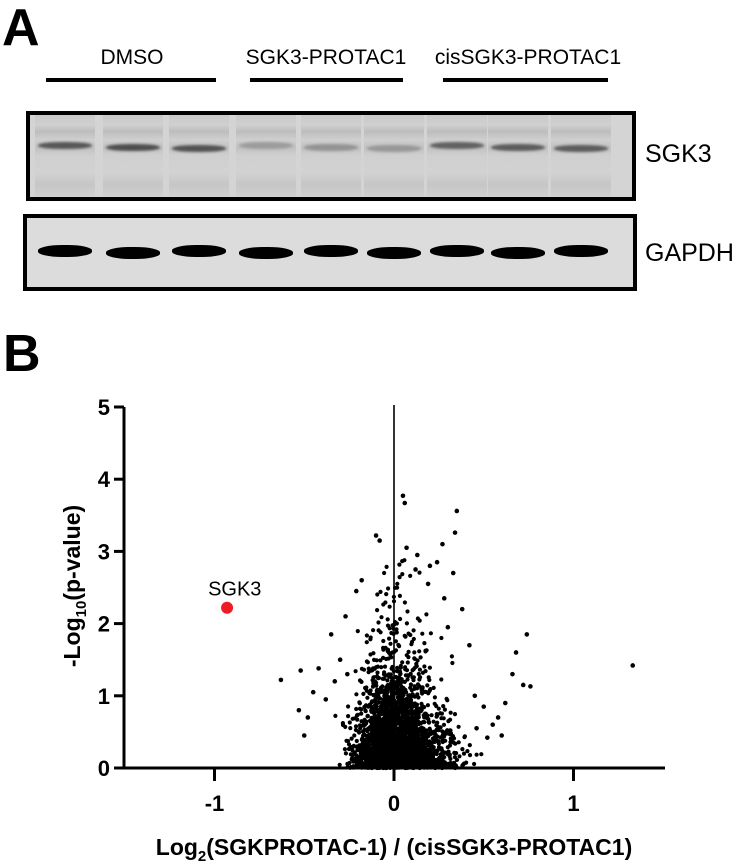  What do you see at coordinates (21, 28) in the screenshot?
I see `panel-a-letter: A` at bounding box center [21, 28].